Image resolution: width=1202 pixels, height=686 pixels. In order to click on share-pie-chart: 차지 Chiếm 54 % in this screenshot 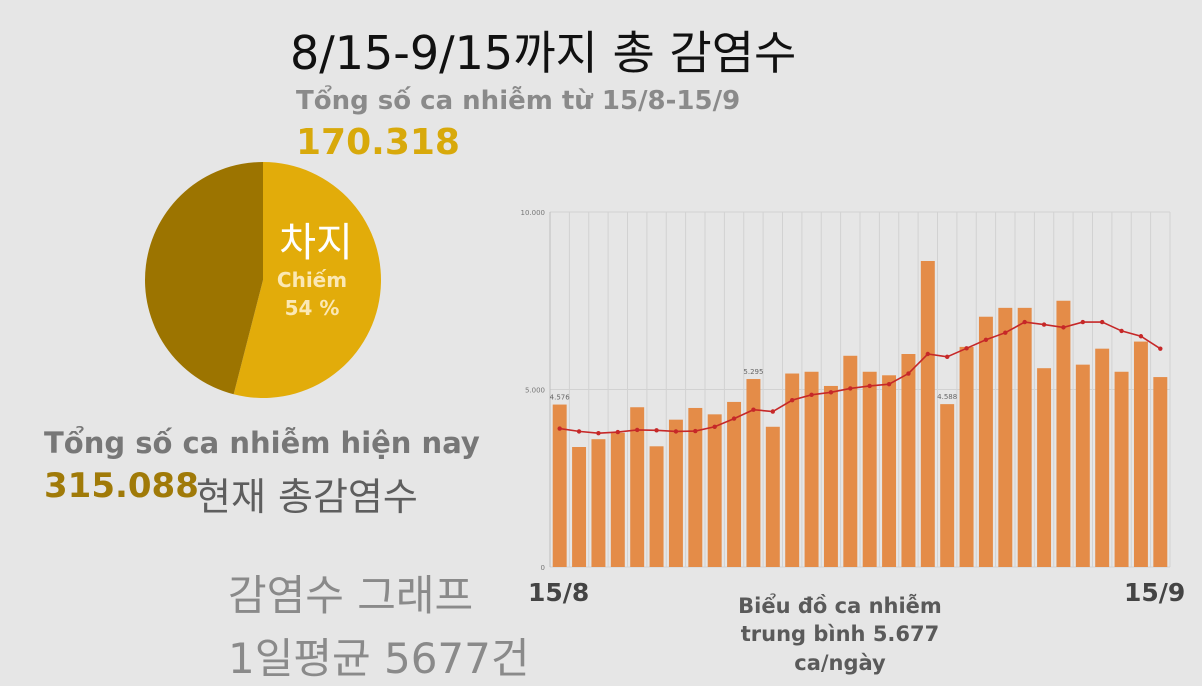, I will do `click(262, 280)`.